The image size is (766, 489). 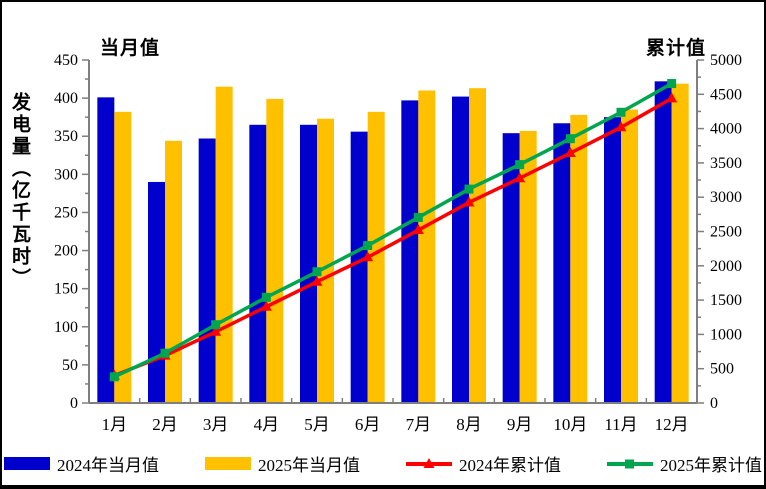 What do you see at coordinates (726, 300) in the screenshot?
I see `right-tick-label: 1500` at bounding box center [726, 300].